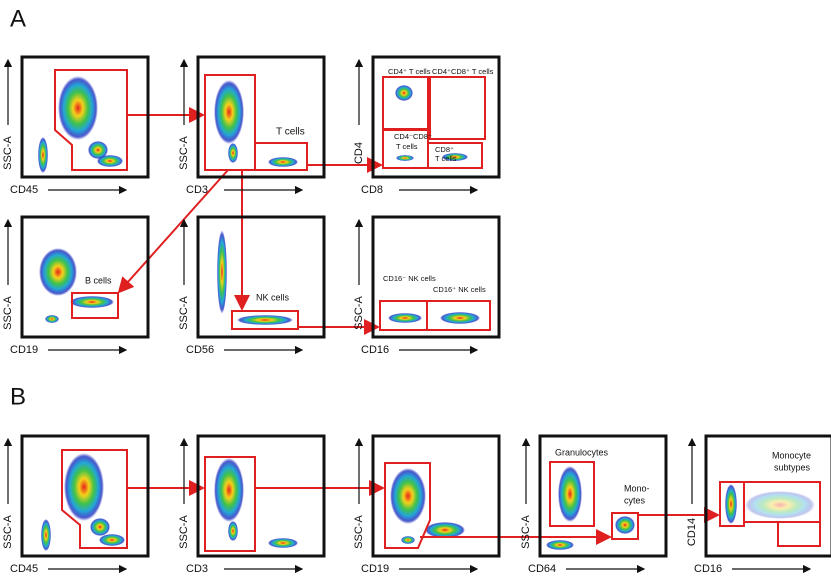 The image size is (831, 579). What do you see at coordinates (200, 350) in the screenshot?
I see `x-axis-label: CD56` at bounding box center [200, 350].